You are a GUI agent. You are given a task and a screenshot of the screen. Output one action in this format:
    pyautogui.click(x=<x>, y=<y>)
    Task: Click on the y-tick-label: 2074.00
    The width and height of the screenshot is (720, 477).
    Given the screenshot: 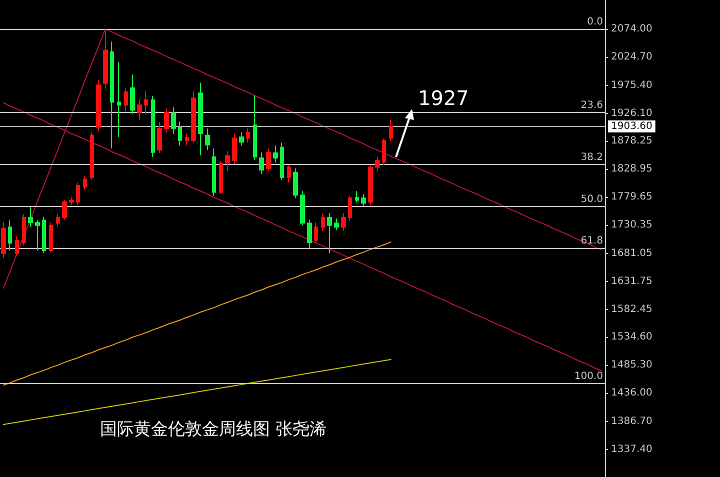 What is the action you would take?
    pyautogui.click(x=631, y=29)
    